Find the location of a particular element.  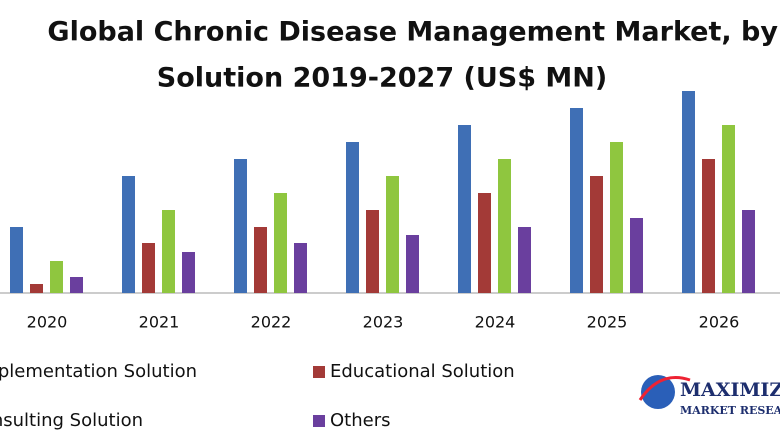

chart-title: Solution 2019-2027 (US$ MN) is located at coordinates (382, 78).